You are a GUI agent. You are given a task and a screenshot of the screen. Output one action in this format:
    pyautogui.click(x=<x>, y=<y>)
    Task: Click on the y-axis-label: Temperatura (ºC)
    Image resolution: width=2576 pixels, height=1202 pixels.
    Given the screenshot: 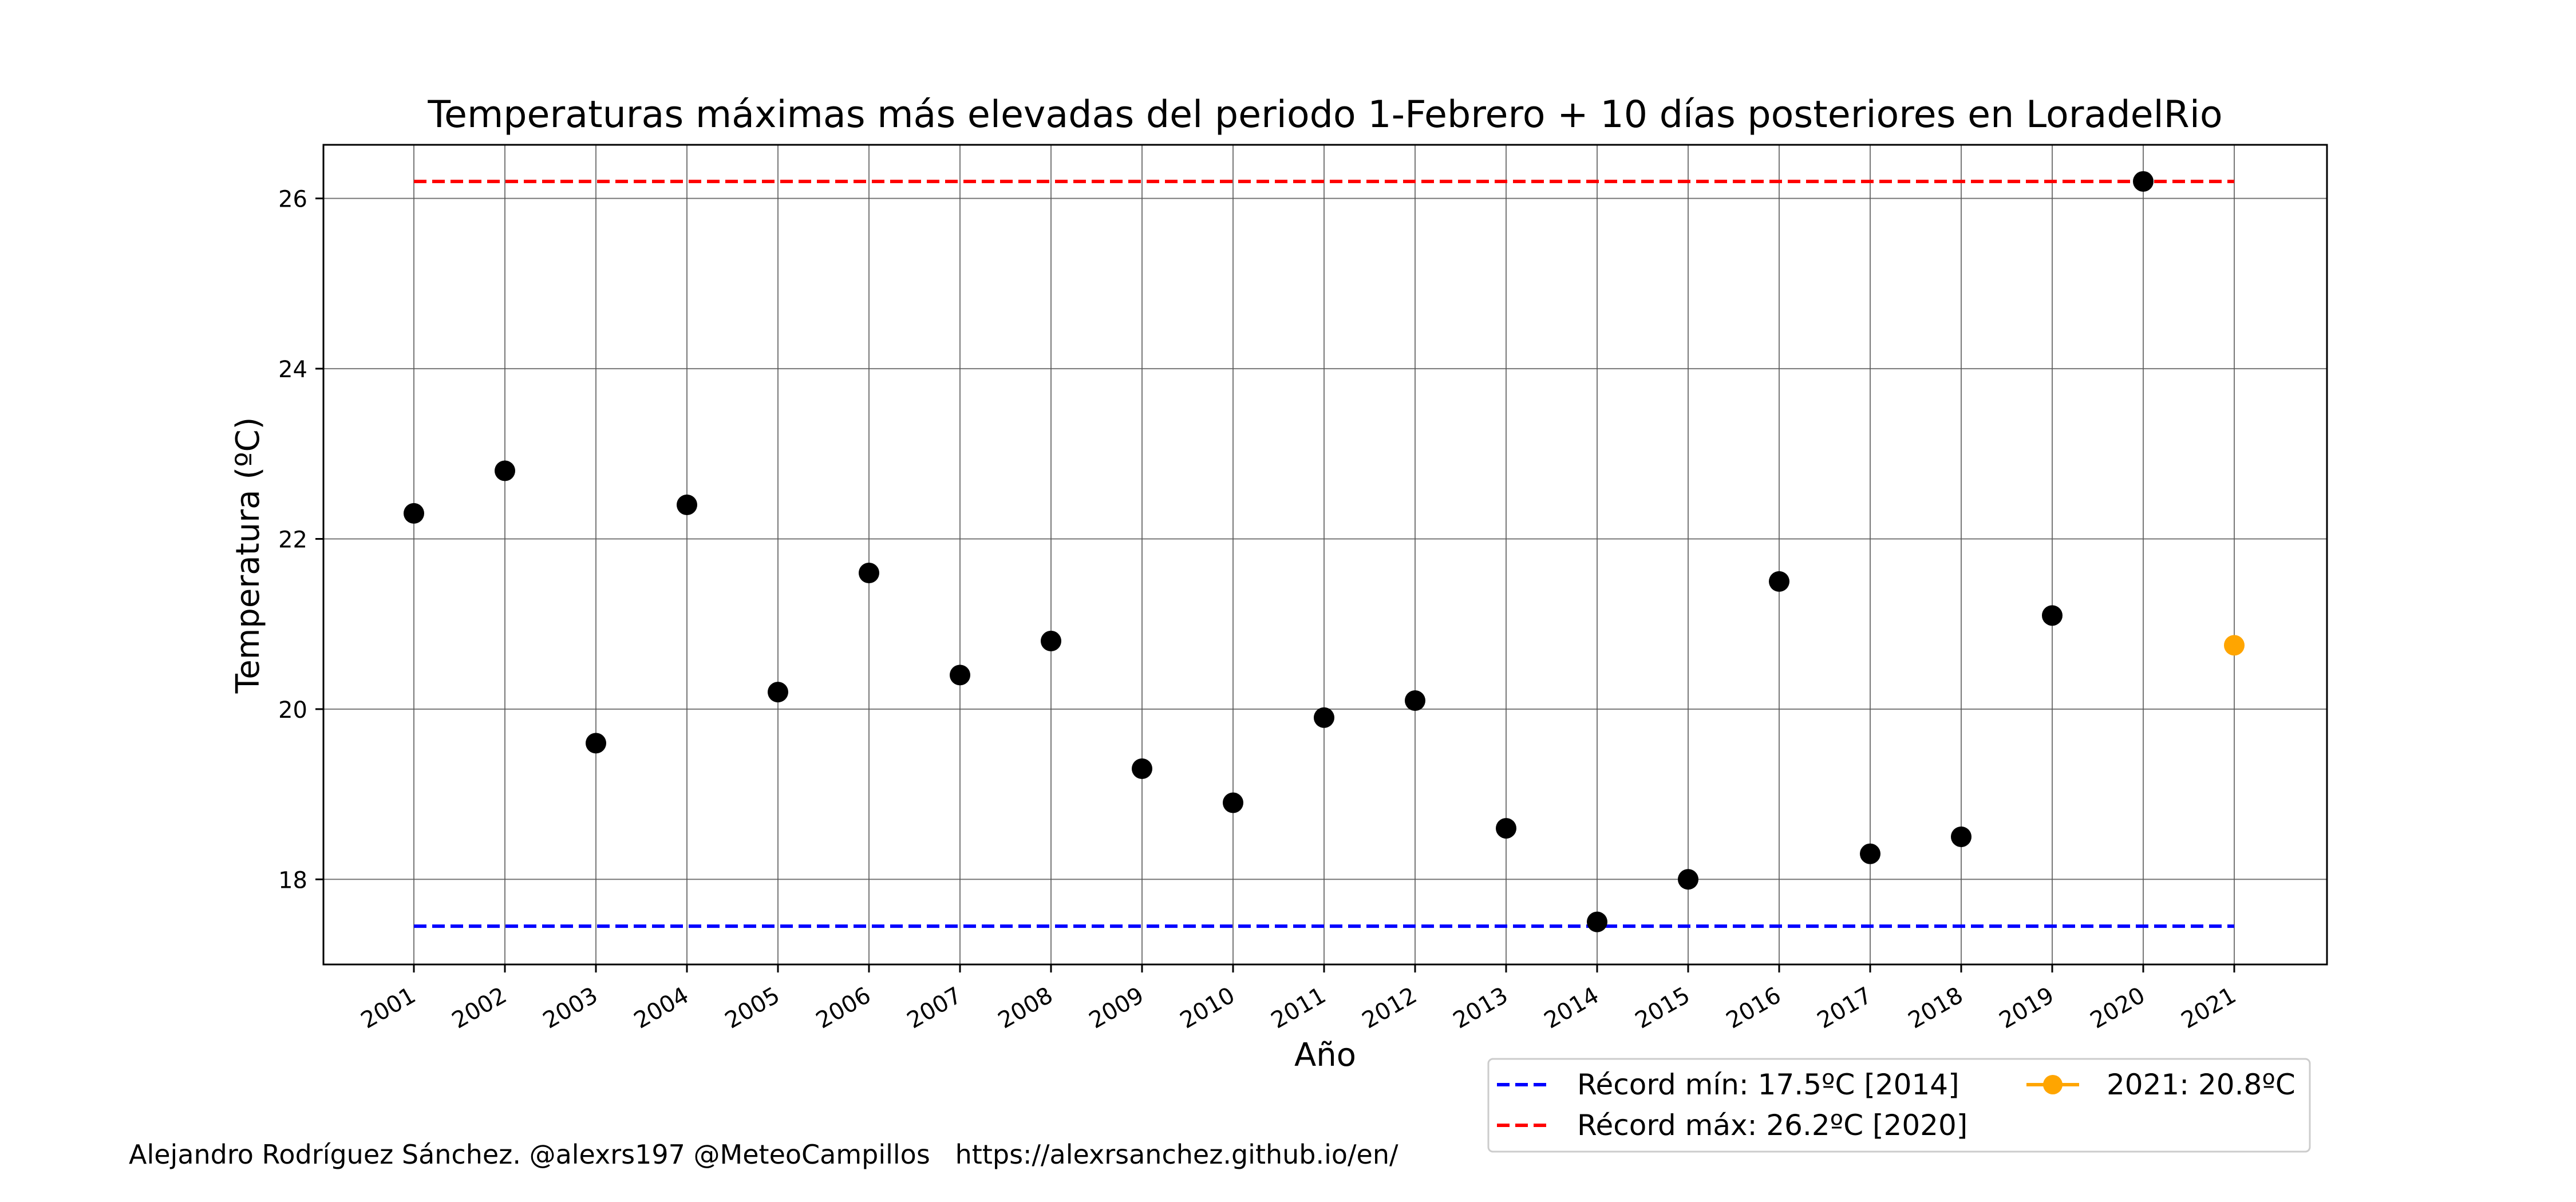 What is the action you would take?
    pyautogui.click(x=248, y=556)
    